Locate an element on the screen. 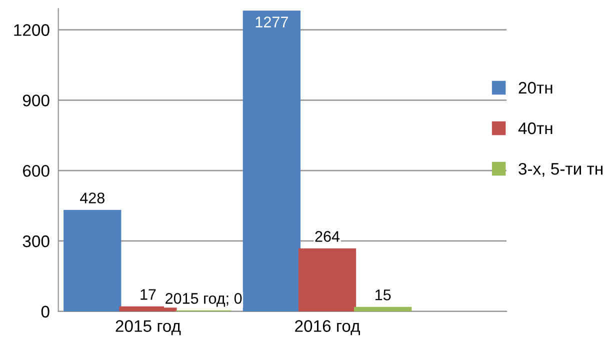 This screenshot has width=614, height=346. data-label: 17 is located at coordinates (148, 294).